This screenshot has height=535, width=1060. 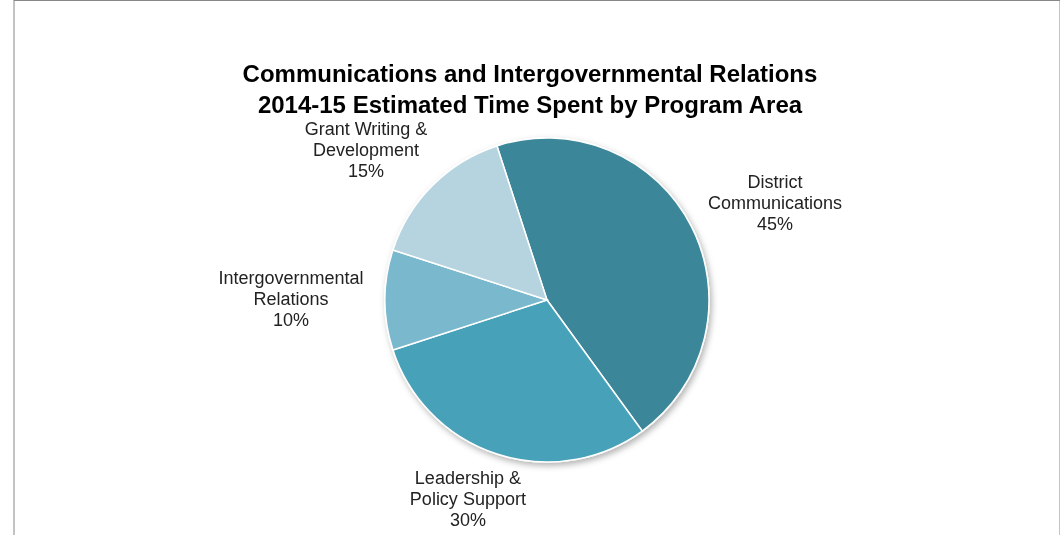 I want to click on chart-title: Communications and Intergovernmental Relations, so click(x=530, y=73).